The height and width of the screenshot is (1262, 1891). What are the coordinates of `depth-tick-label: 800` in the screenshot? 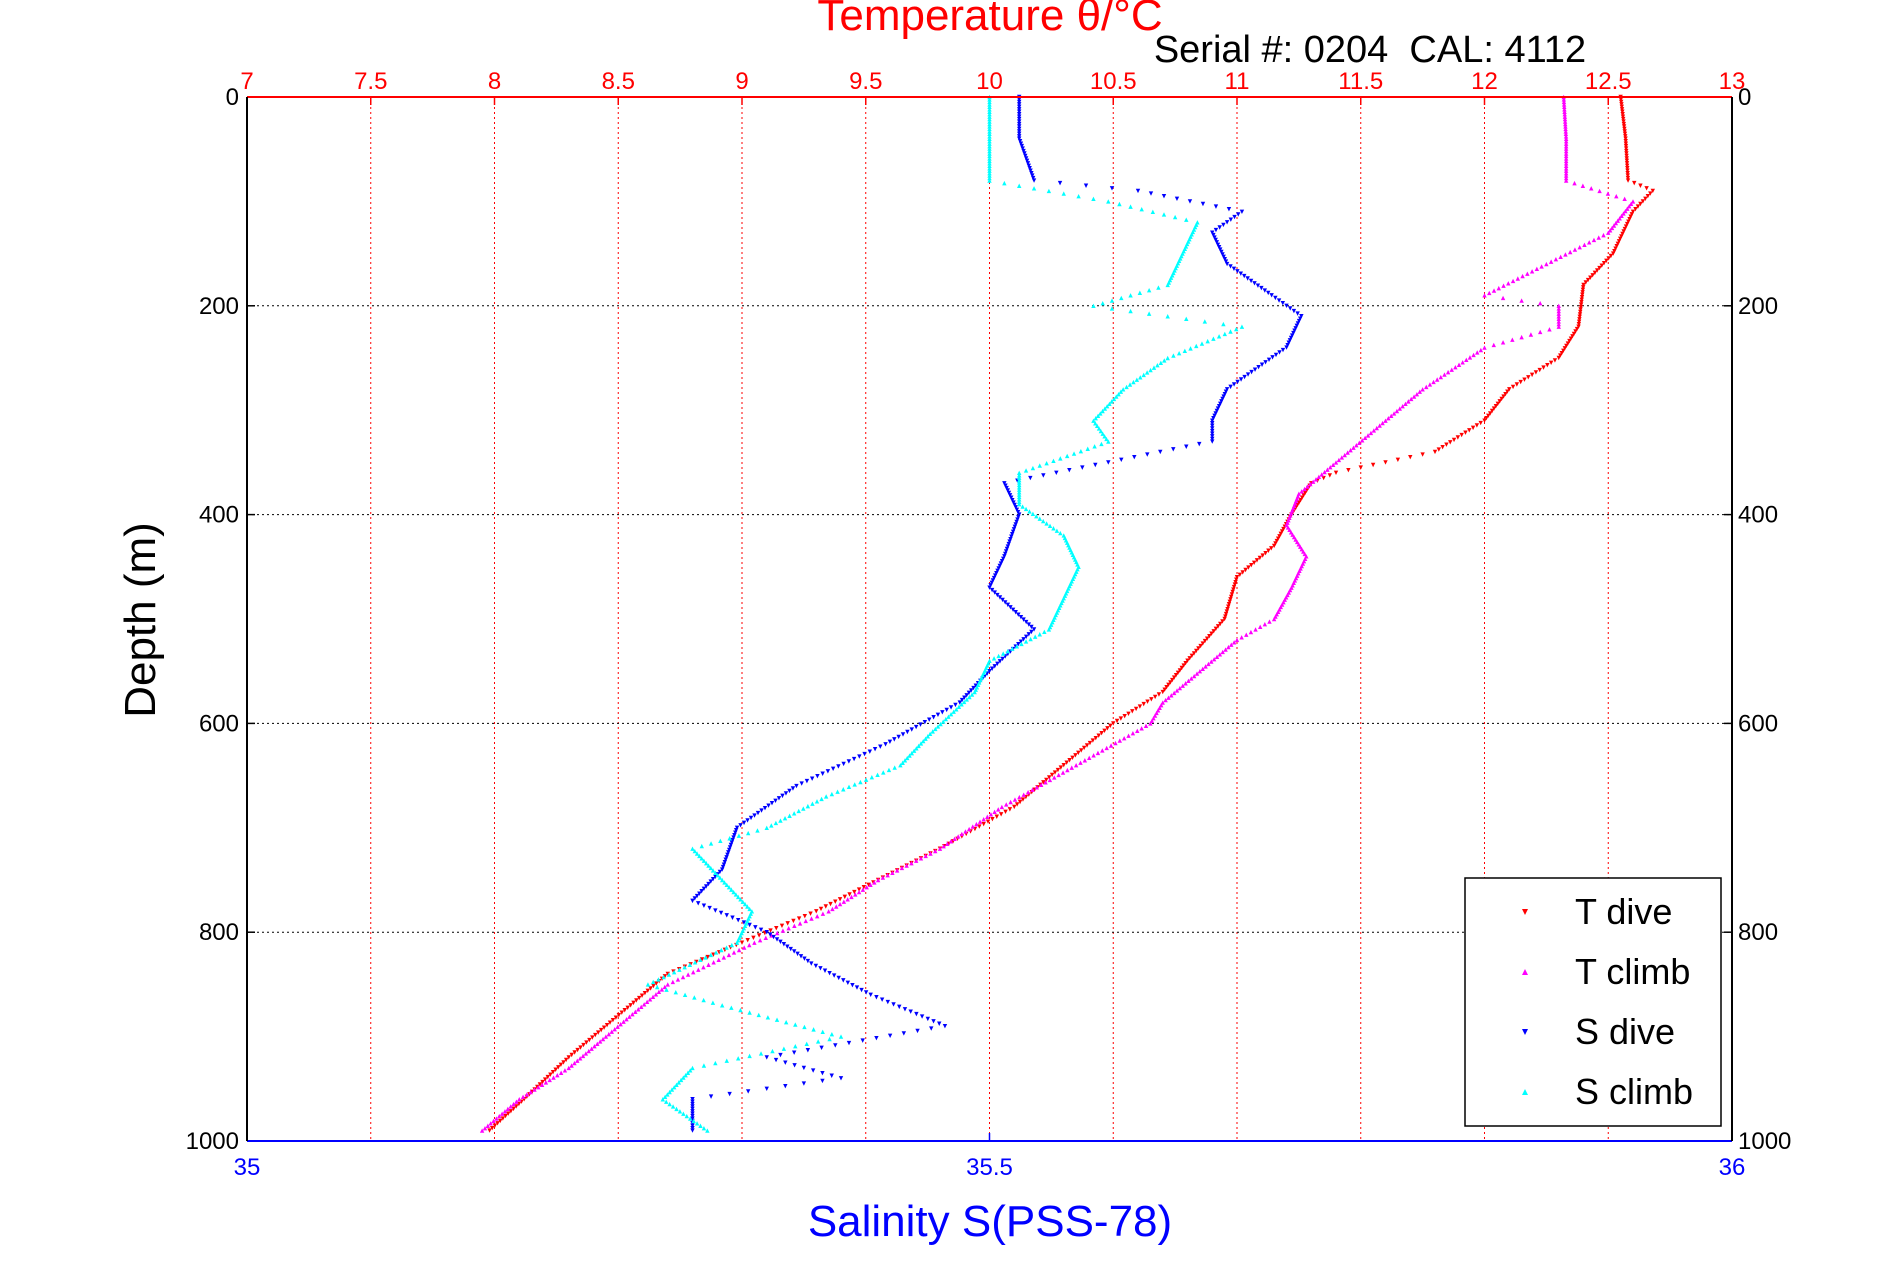 It's located at (219, 932).